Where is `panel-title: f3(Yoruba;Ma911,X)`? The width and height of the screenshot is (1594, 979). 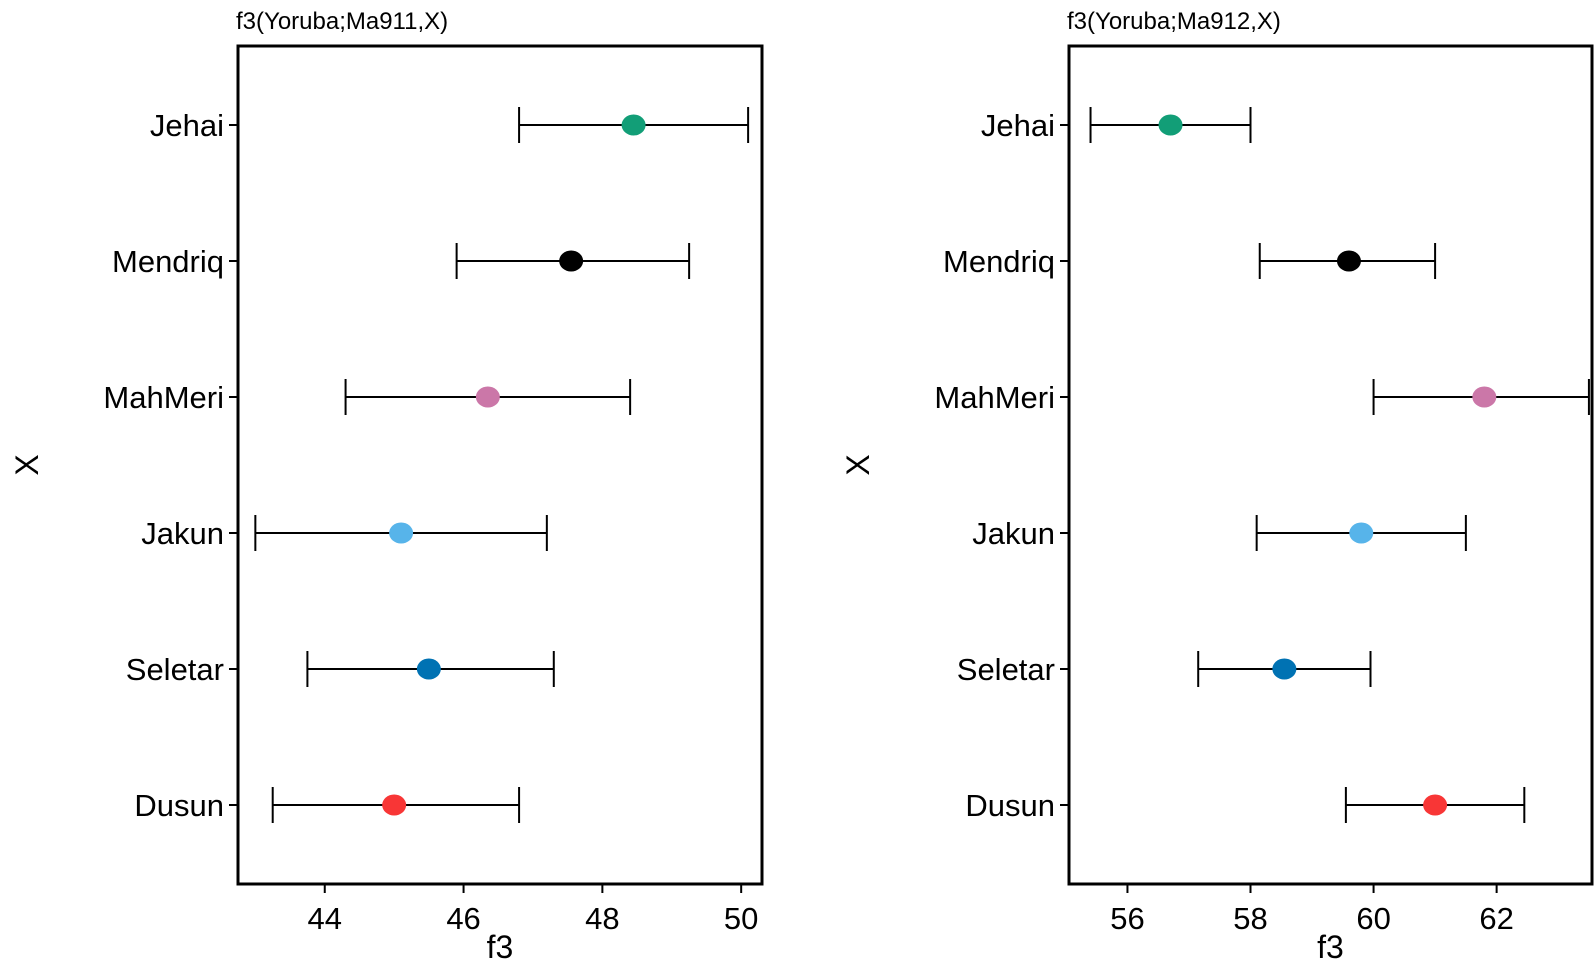
panel-title: f3(Yoruba;Ma911,X) is located at coordinates (342, 21).